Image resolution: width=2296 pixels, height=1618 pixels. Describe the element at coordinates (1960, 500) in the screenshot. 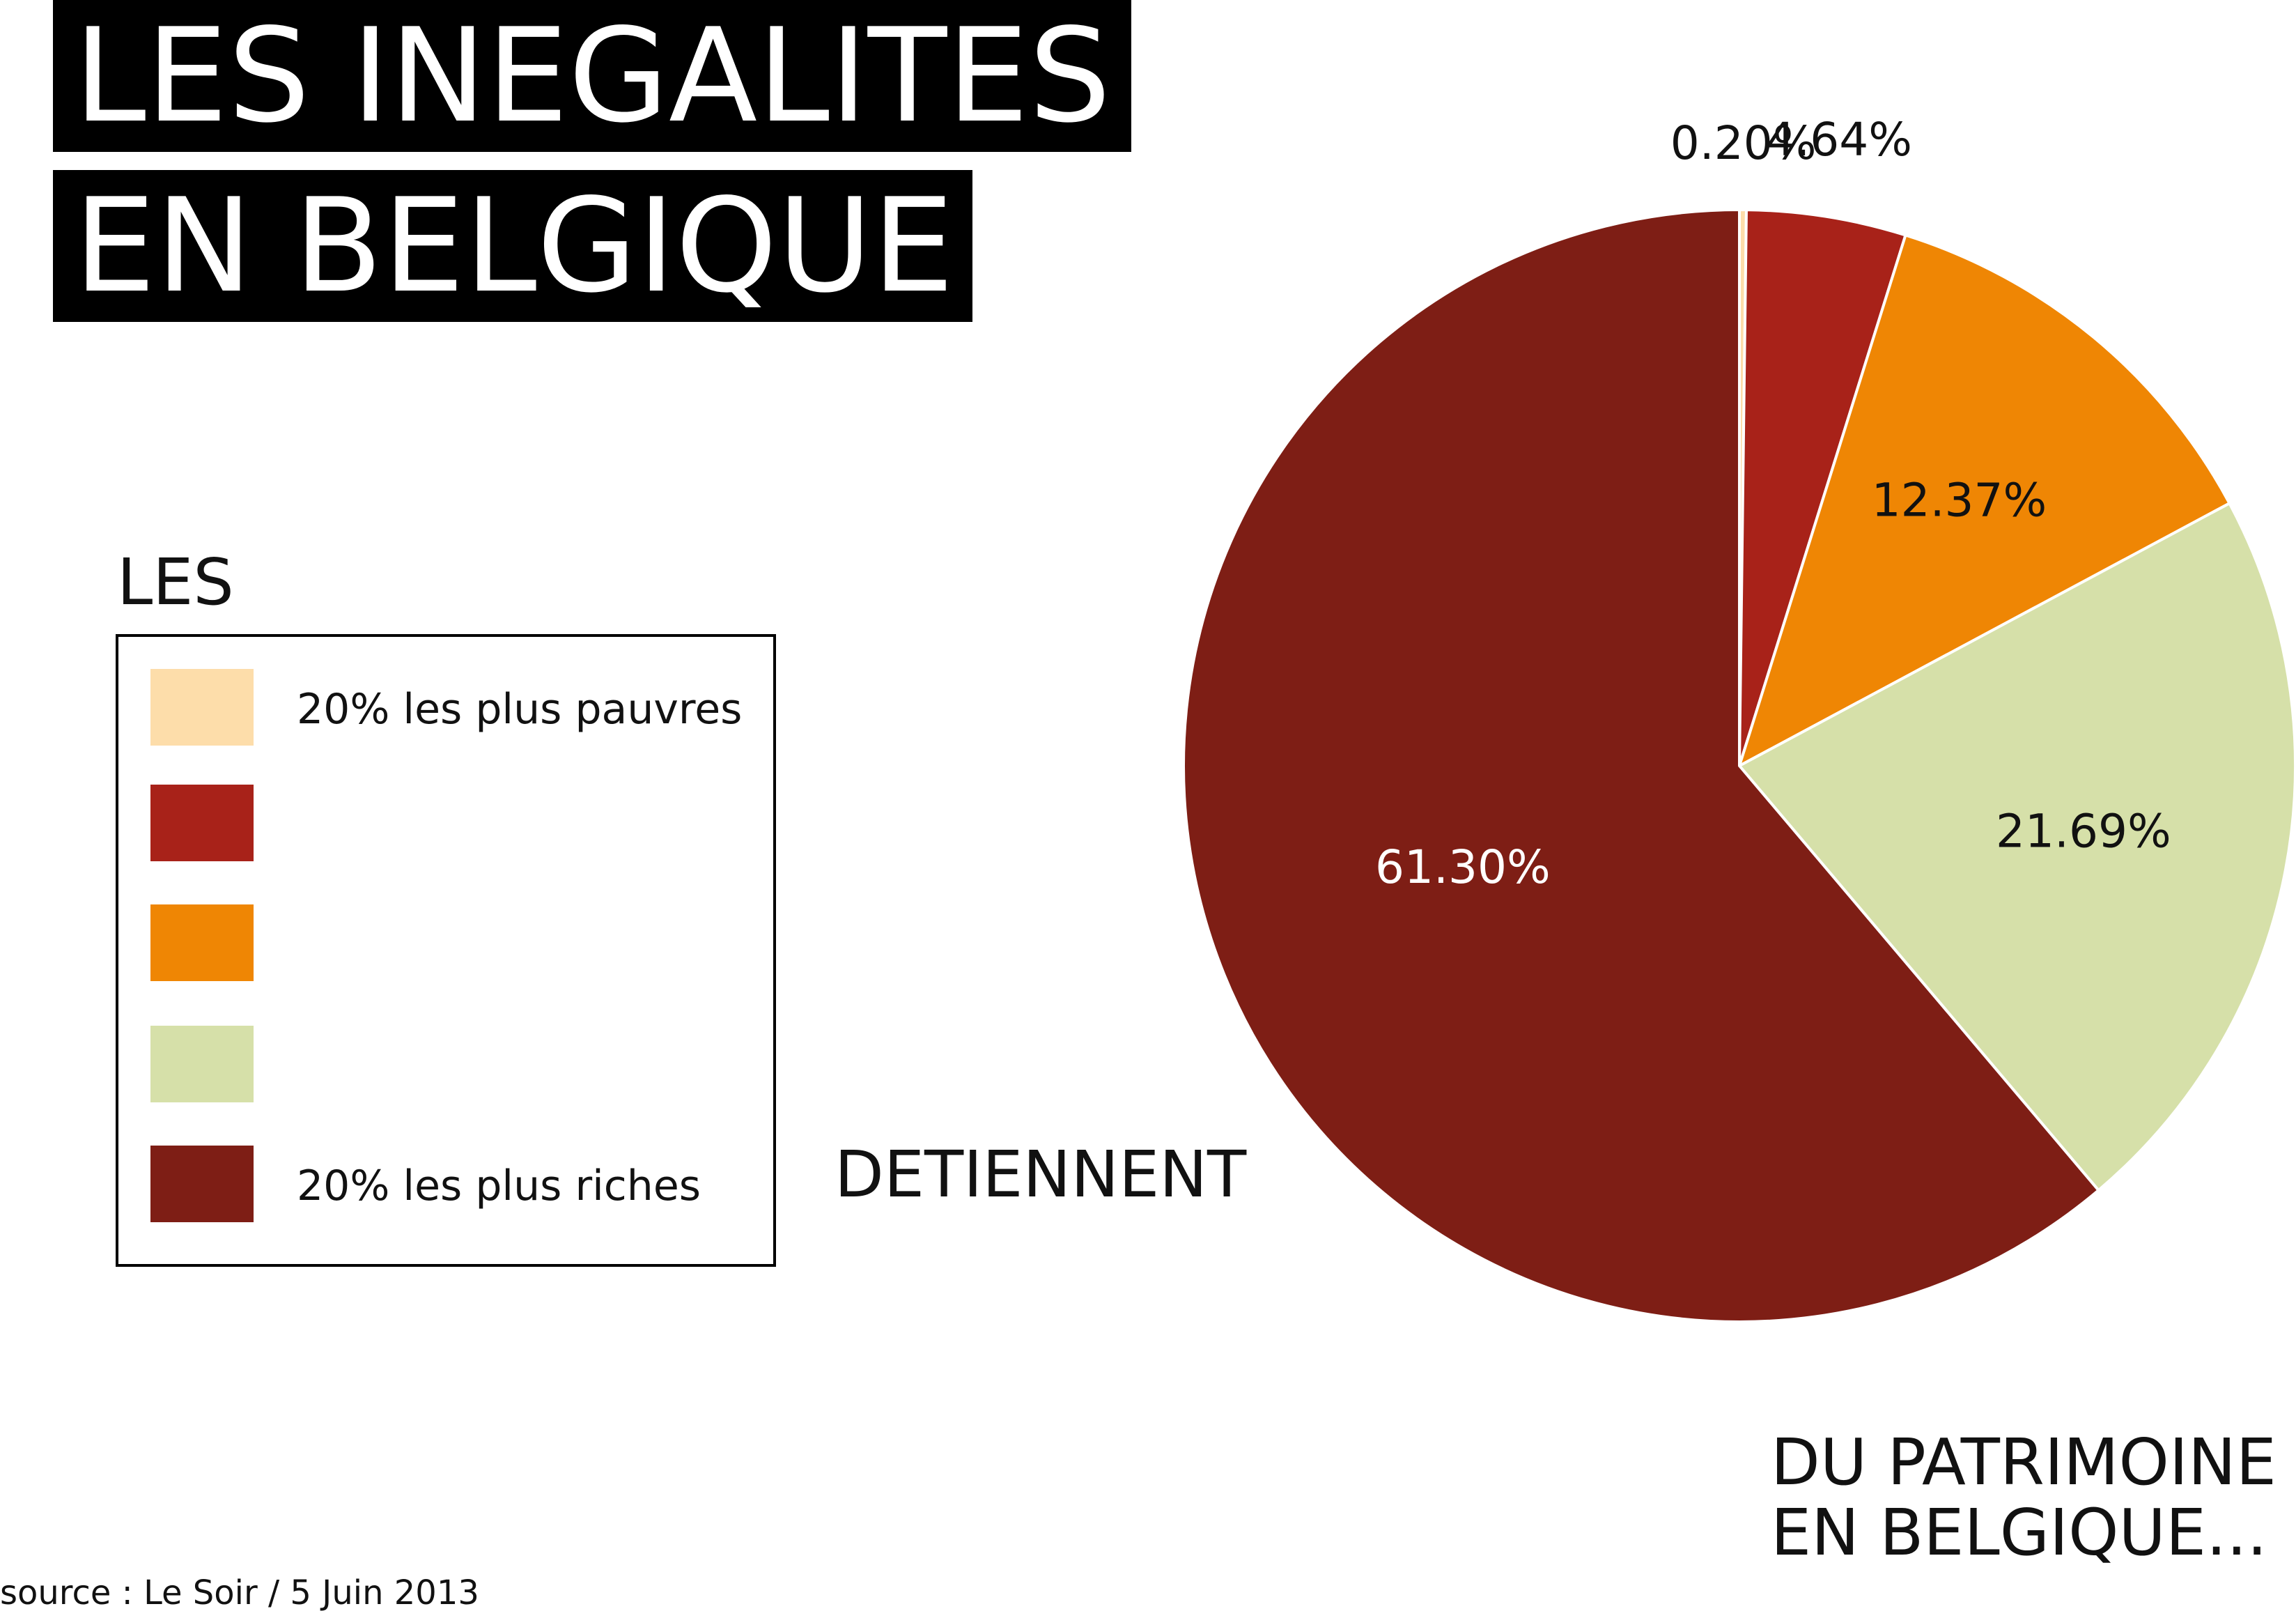

I see `pie-slice-label-3: 12.37%` at that location.